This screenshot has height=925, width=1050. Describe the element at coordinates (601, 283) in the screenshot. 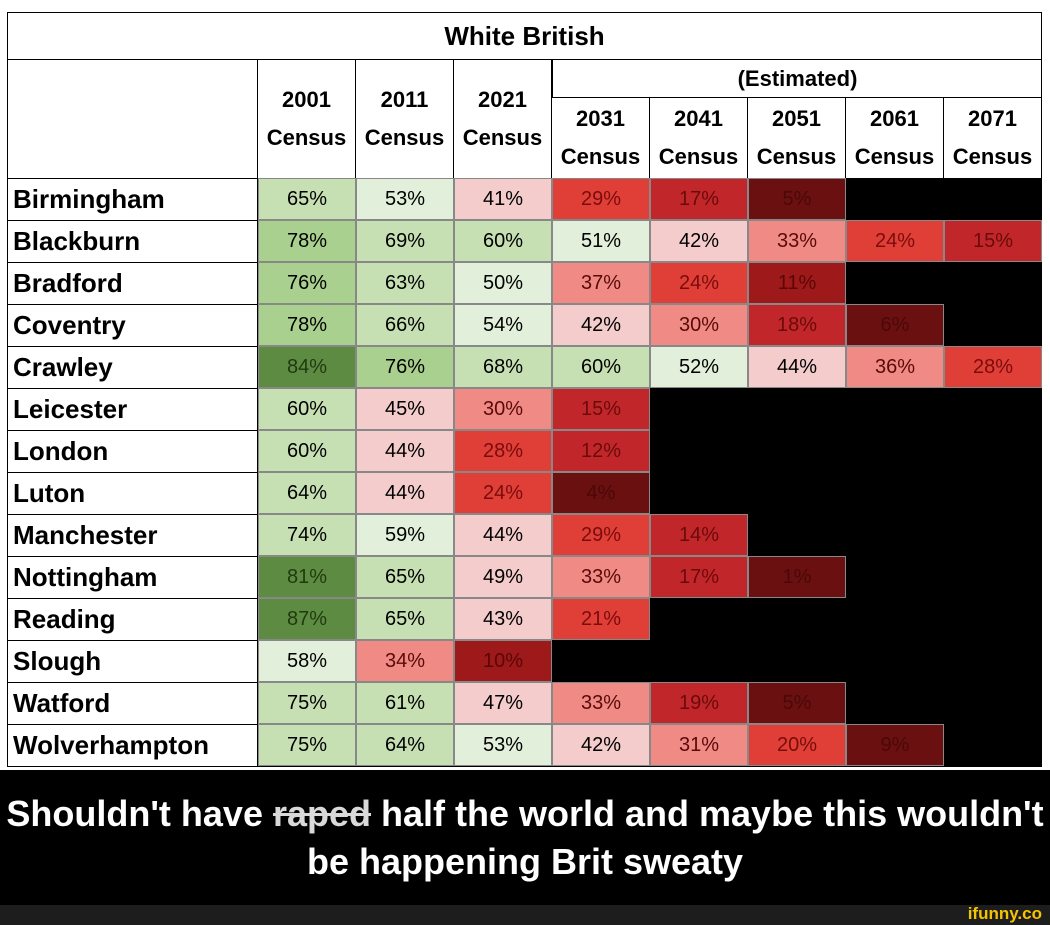

I see `value-cell: 37%` at that location.